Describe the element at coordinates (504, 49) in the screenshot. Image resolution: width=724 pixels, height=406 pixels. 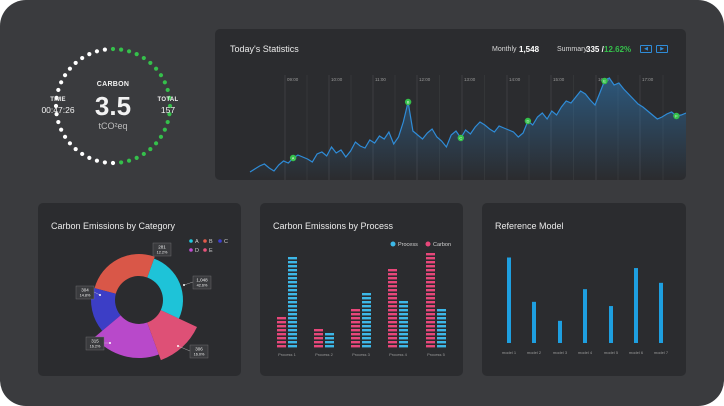
I see `monthly-label: Monthly` at that location.